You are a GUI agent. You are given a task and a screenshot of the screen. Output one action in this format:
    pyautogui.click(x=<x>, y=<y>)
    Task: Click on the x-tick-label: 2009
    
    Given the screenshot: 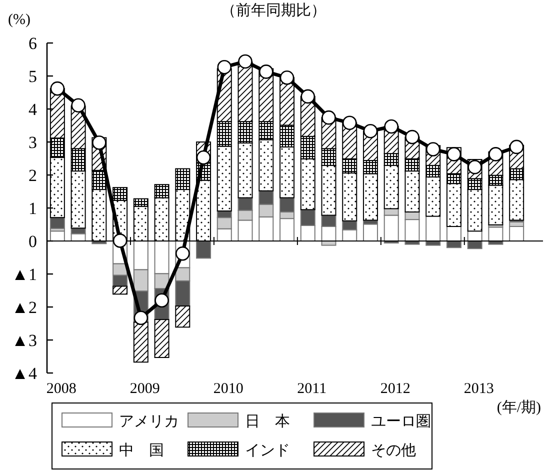 What is the action you would take?
    pyautogui.click(x=145, y=389)
    